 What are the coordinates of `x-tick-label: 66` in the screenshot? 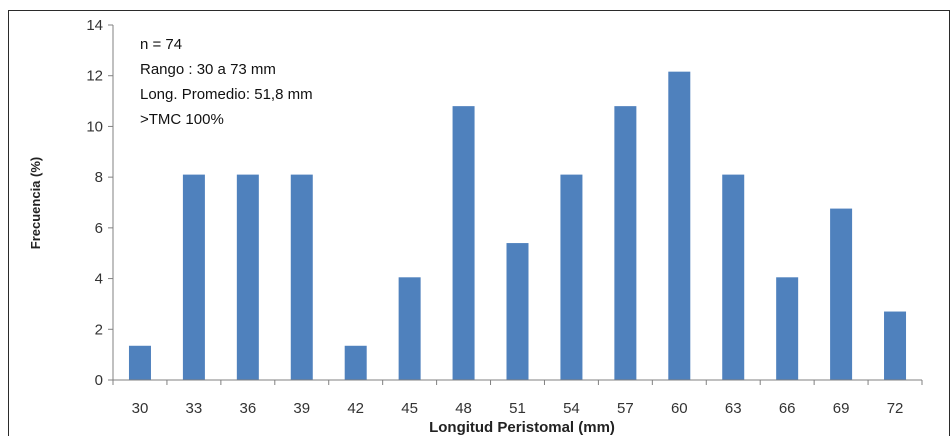 It's located at (787, 408).